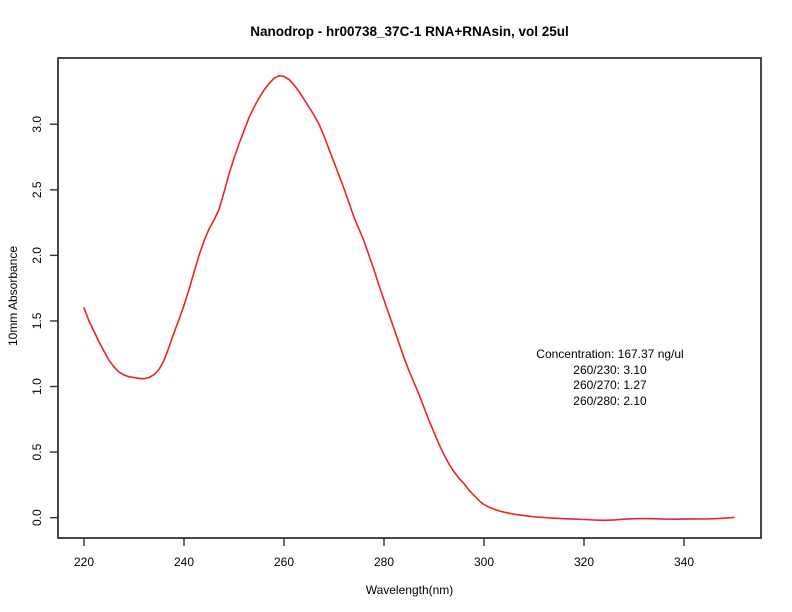  I want to click on y-tick-label: 2.5, so click(37, 189).